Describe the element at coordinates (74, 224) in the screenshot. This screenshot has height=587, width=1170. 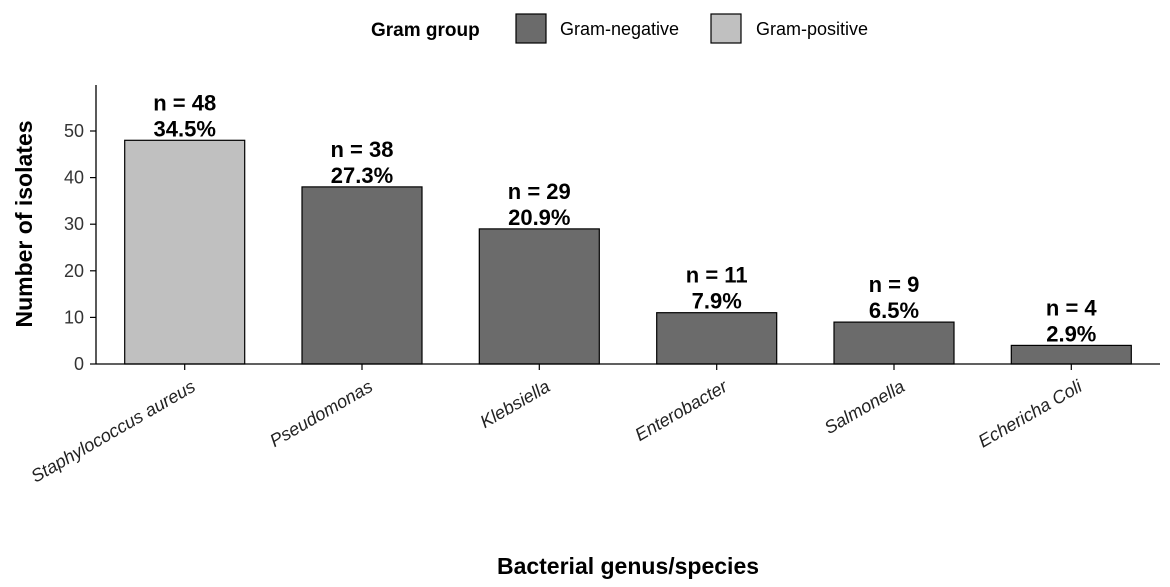
I see `y-tick-label: 30` at that location.